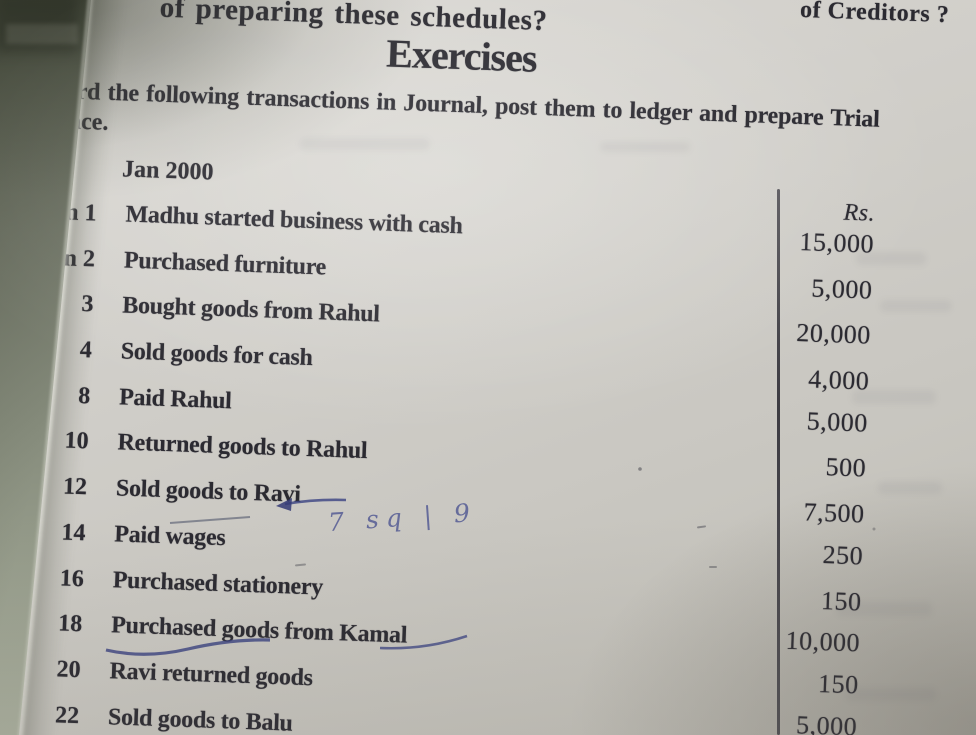 The image size is (976, 735). Describe the element at coordinates (838, 380) in the screenshot. I see `transaction-amount: 4,000` at that location.